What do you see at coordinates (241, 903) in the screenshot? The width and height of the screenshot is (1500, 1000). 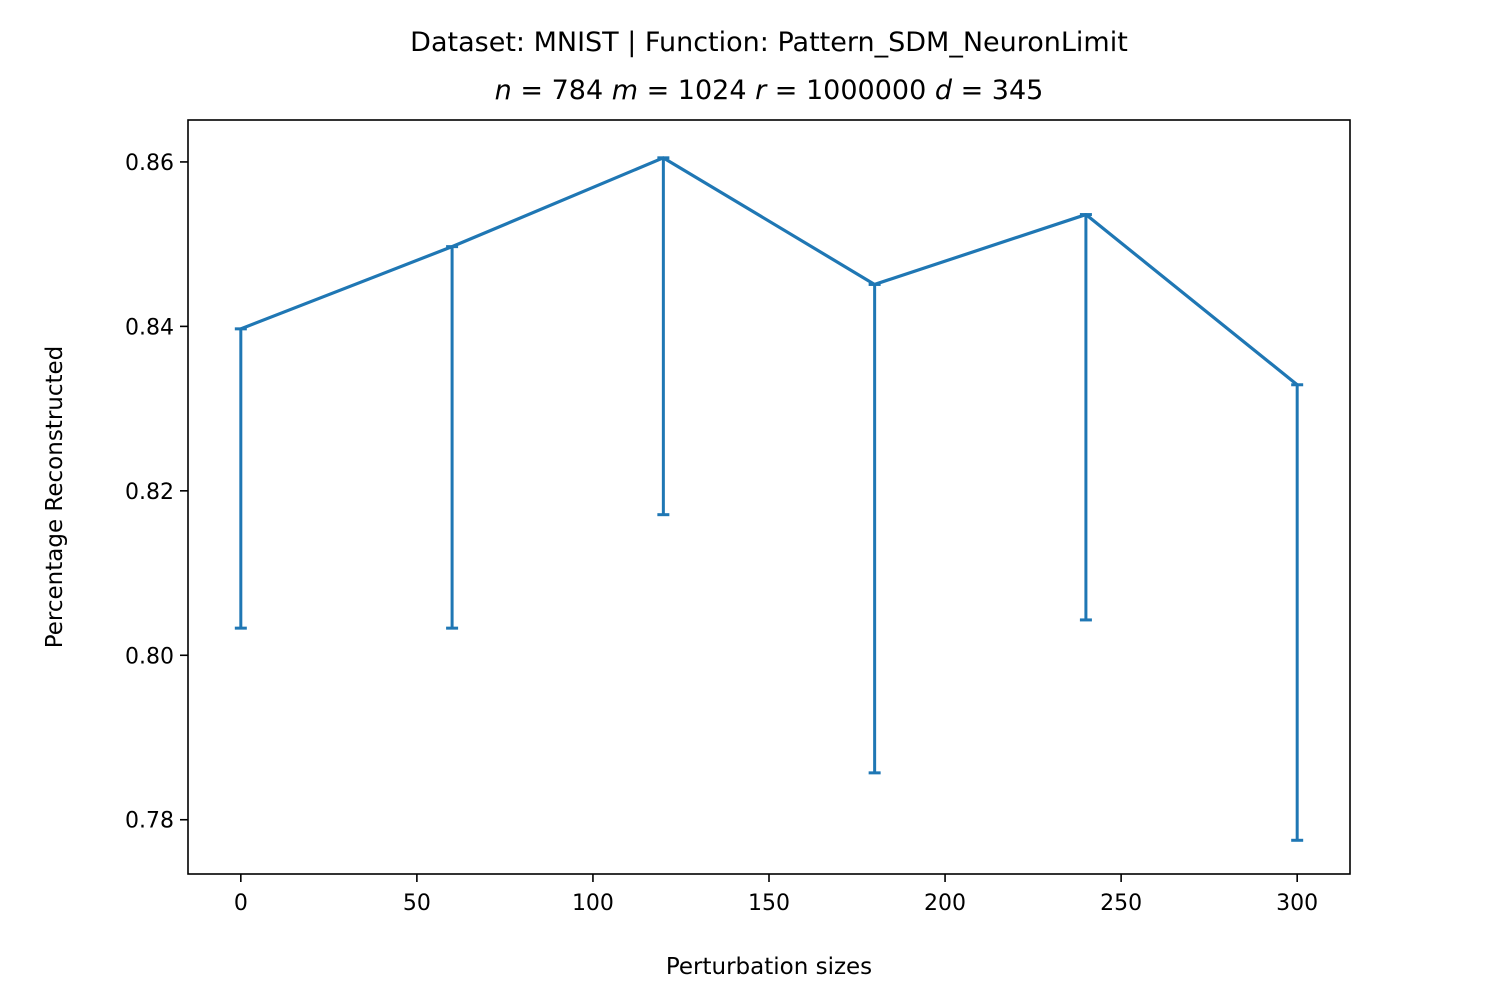 I see `x-tick-label: 0` at bounding box center [241, 903].